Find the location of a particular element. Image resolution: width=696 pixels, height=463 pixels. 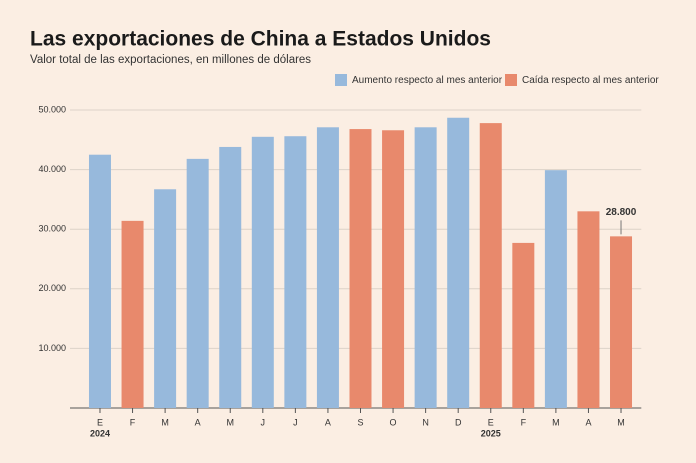

legend-label: Caída respecto al mes anterior is located at coordinates (590, 80).